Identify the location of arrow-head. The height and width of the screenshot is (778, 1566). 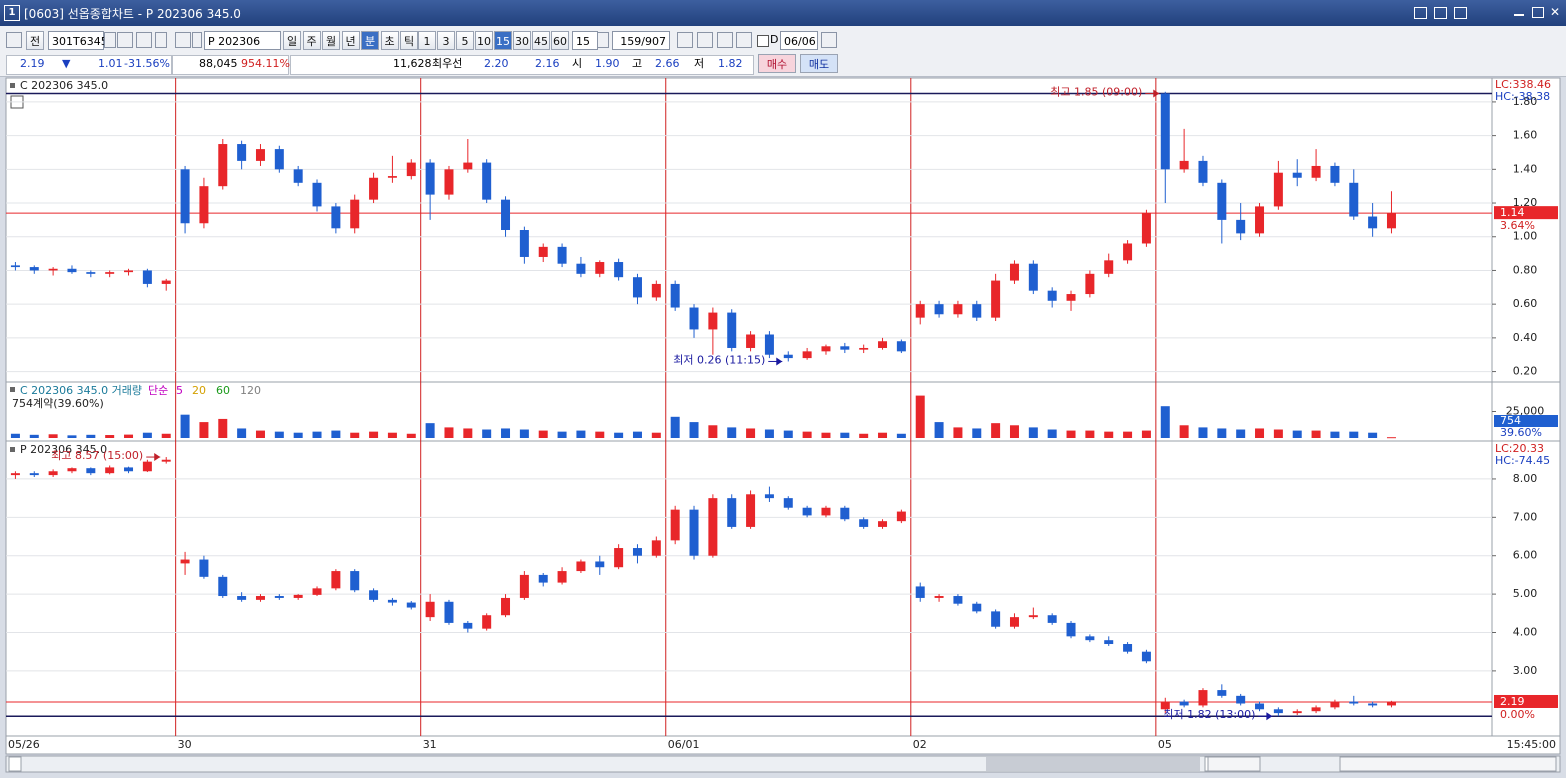
(157, 457).